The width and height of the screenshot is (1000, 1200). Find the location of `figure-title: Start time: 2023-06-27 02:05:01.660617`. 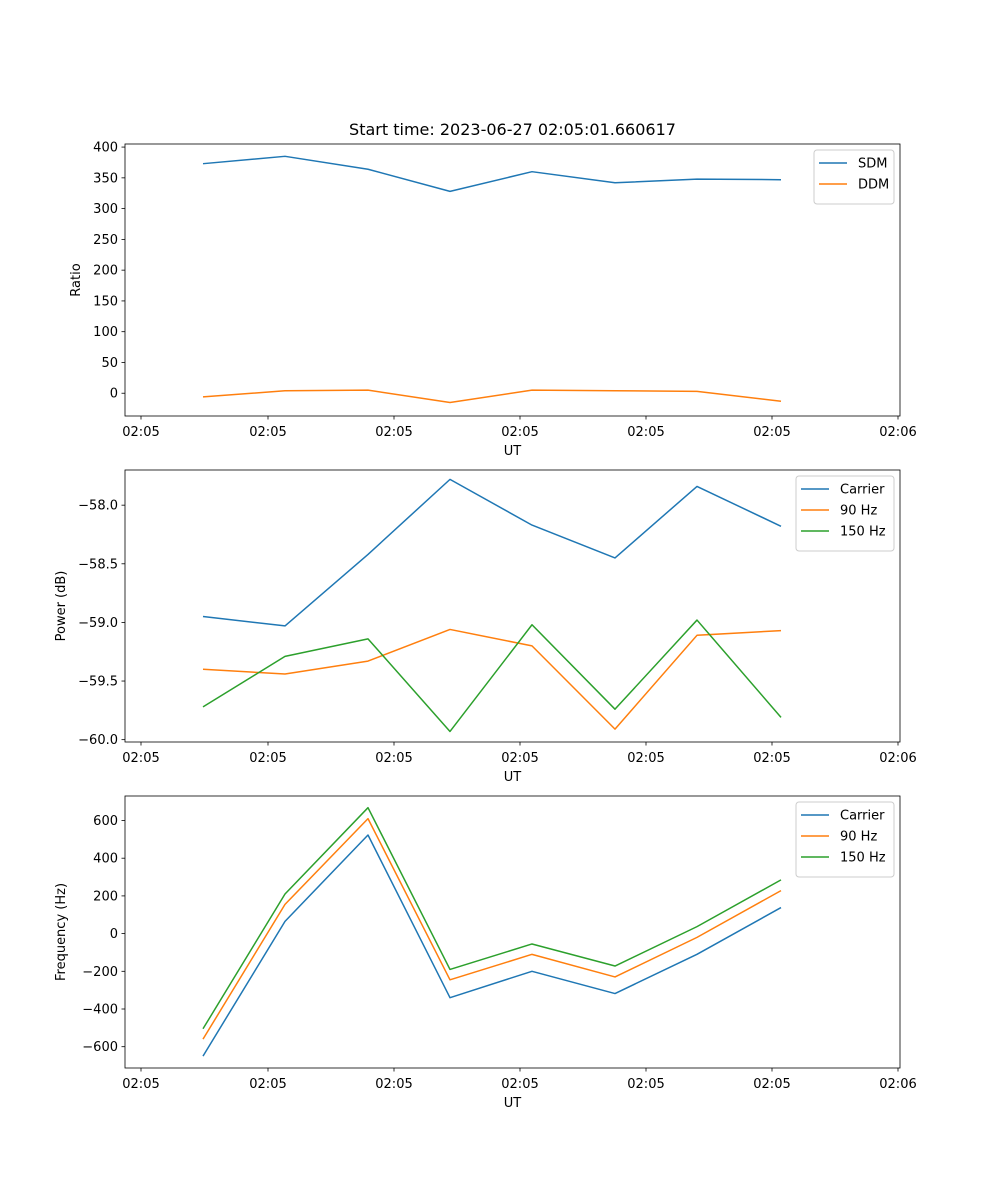

figure-title: Start time: 2023-06-27 02:05:01.660617 is located at coordinates (512, 129).